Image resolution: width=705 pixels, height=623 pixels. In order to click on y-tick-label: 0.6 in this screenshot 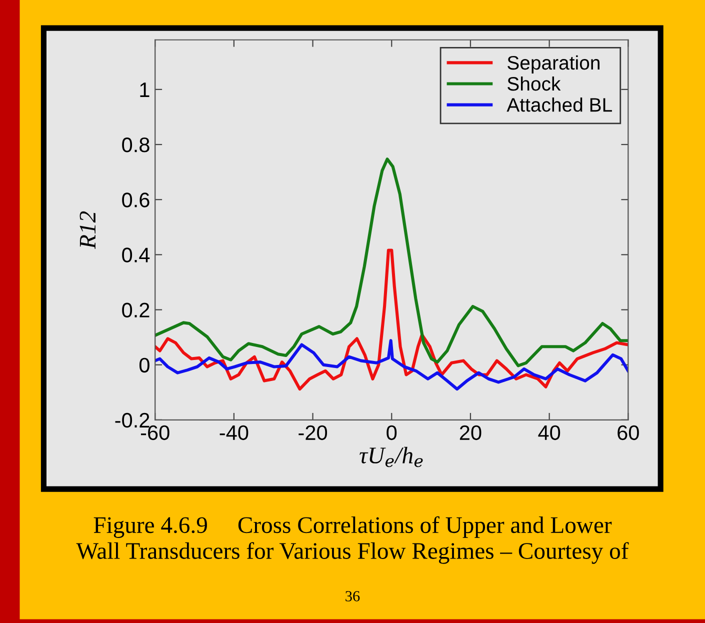, I will do `click(136, 200)`.